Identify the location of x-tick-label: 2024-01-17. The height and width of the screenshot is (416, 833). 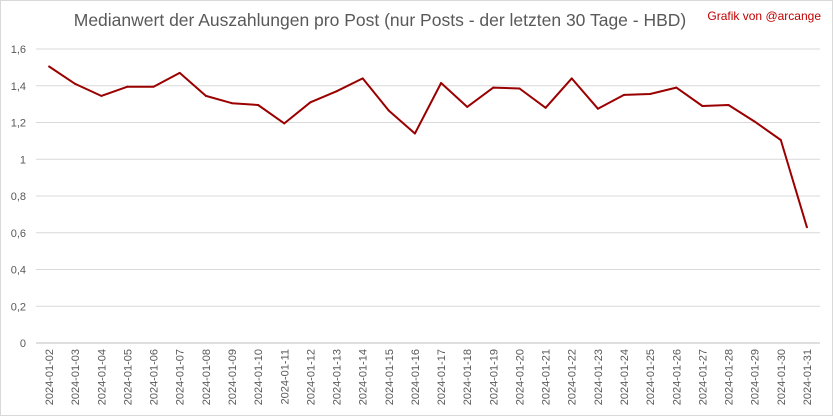
(442, 377).